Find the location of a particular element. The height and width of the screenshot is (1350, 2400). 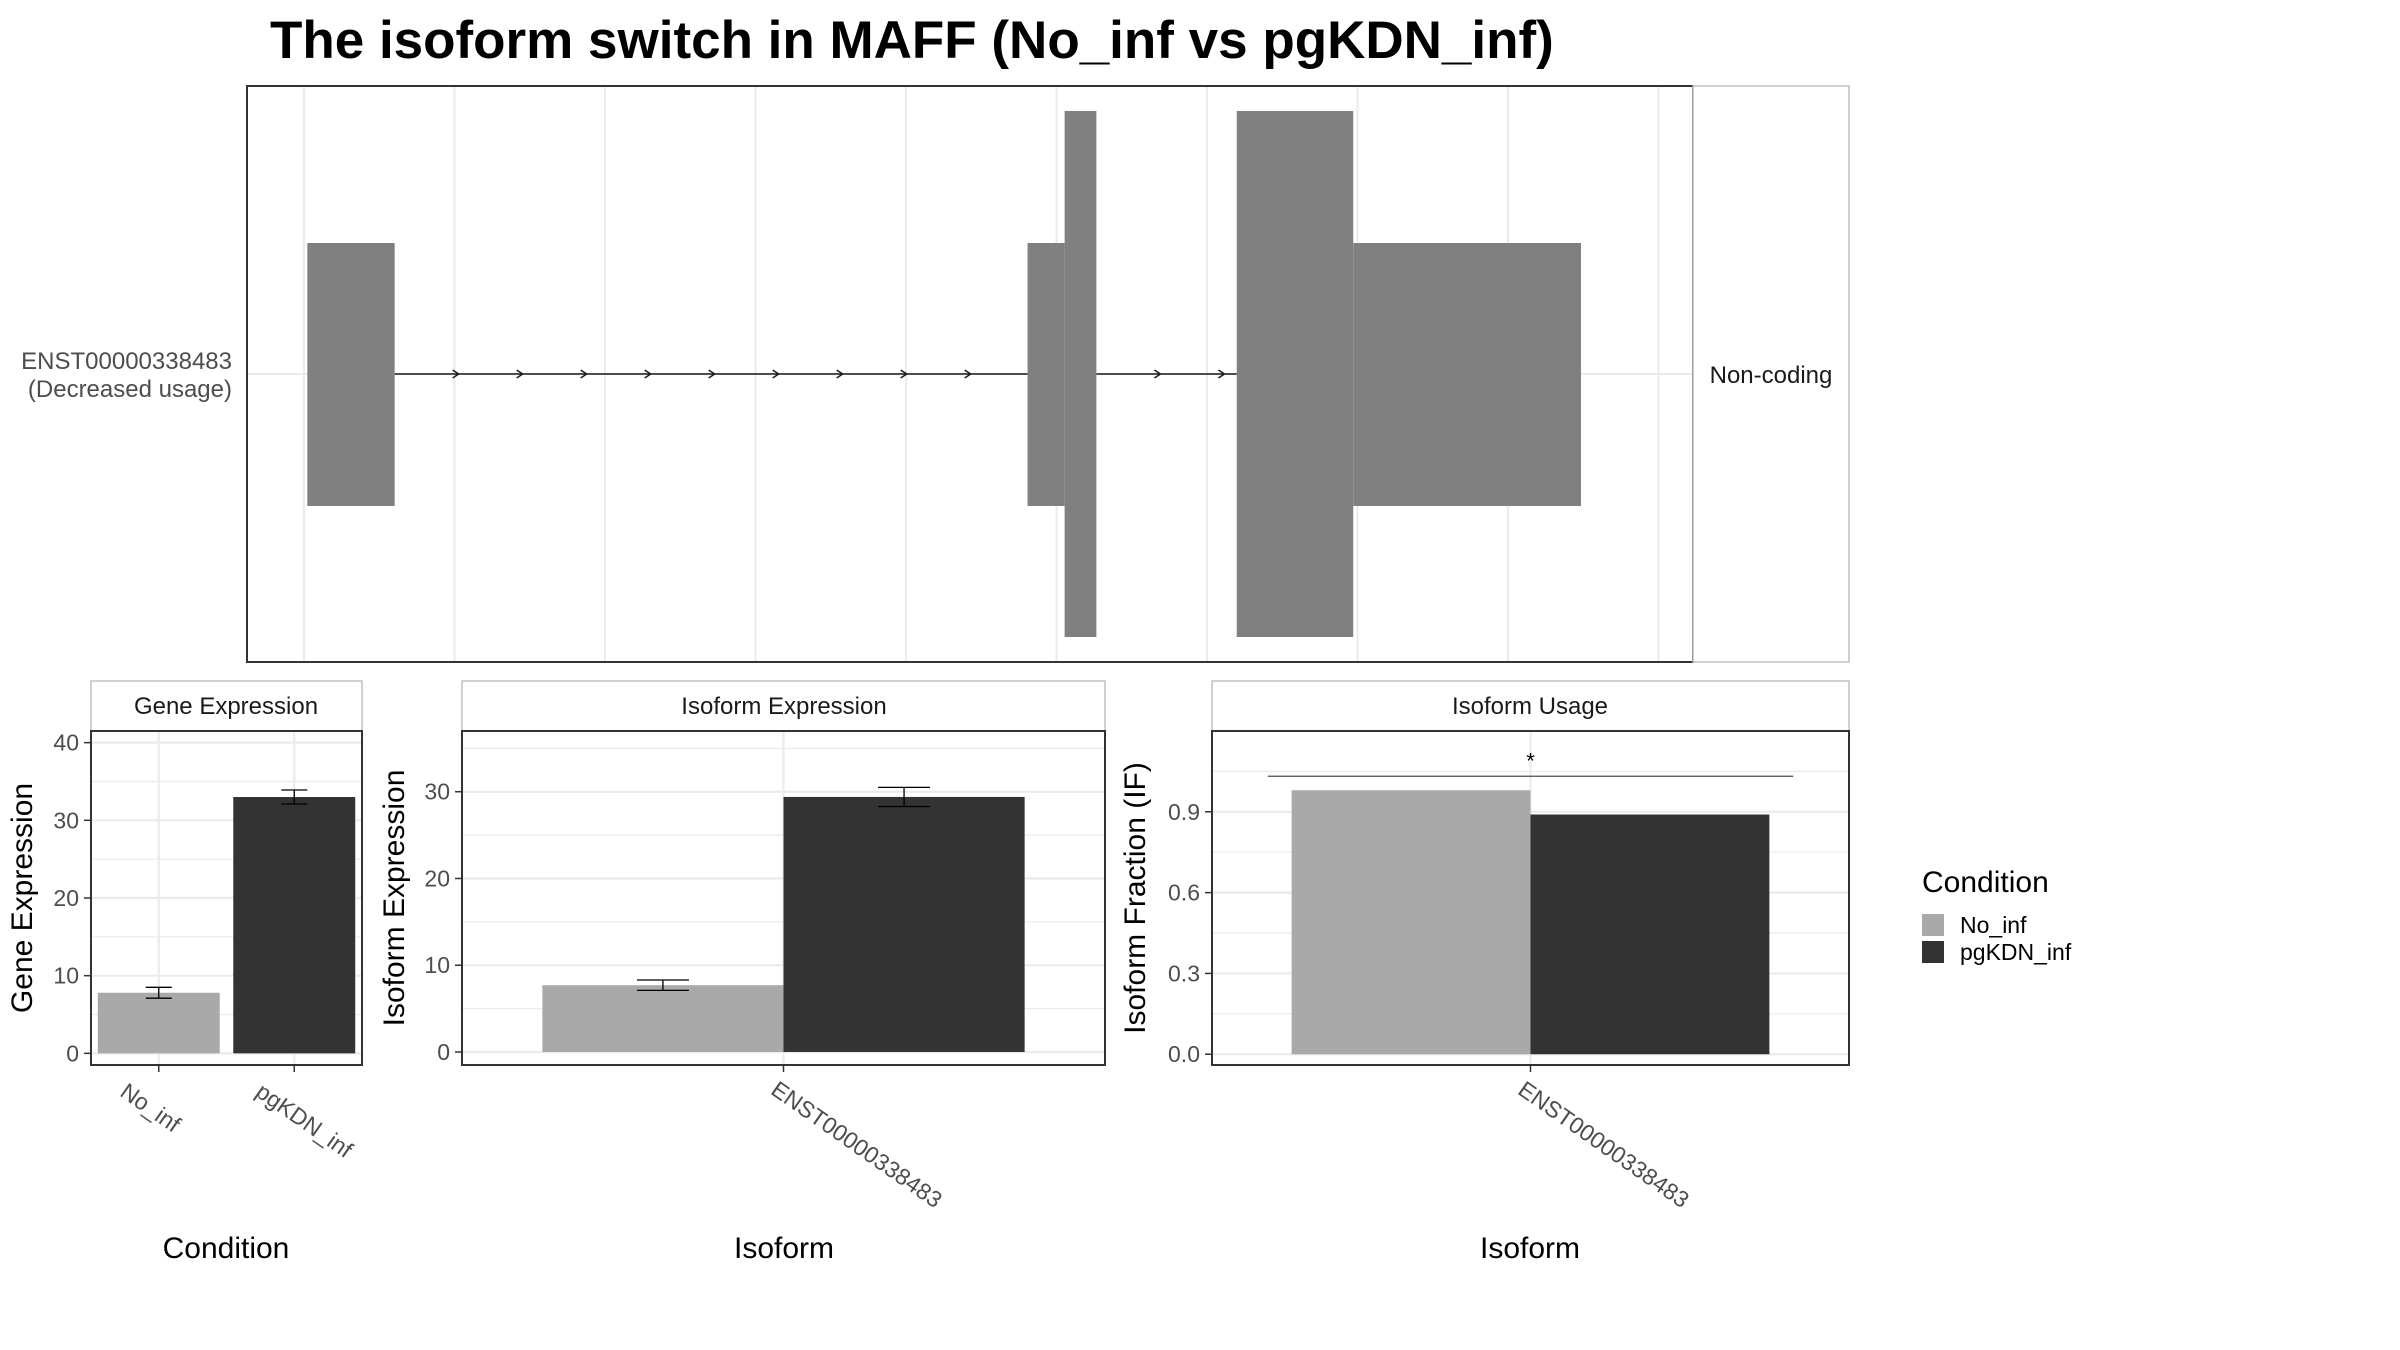

coding-strip-label: Non-coding is located at coordinates (1771, 375).